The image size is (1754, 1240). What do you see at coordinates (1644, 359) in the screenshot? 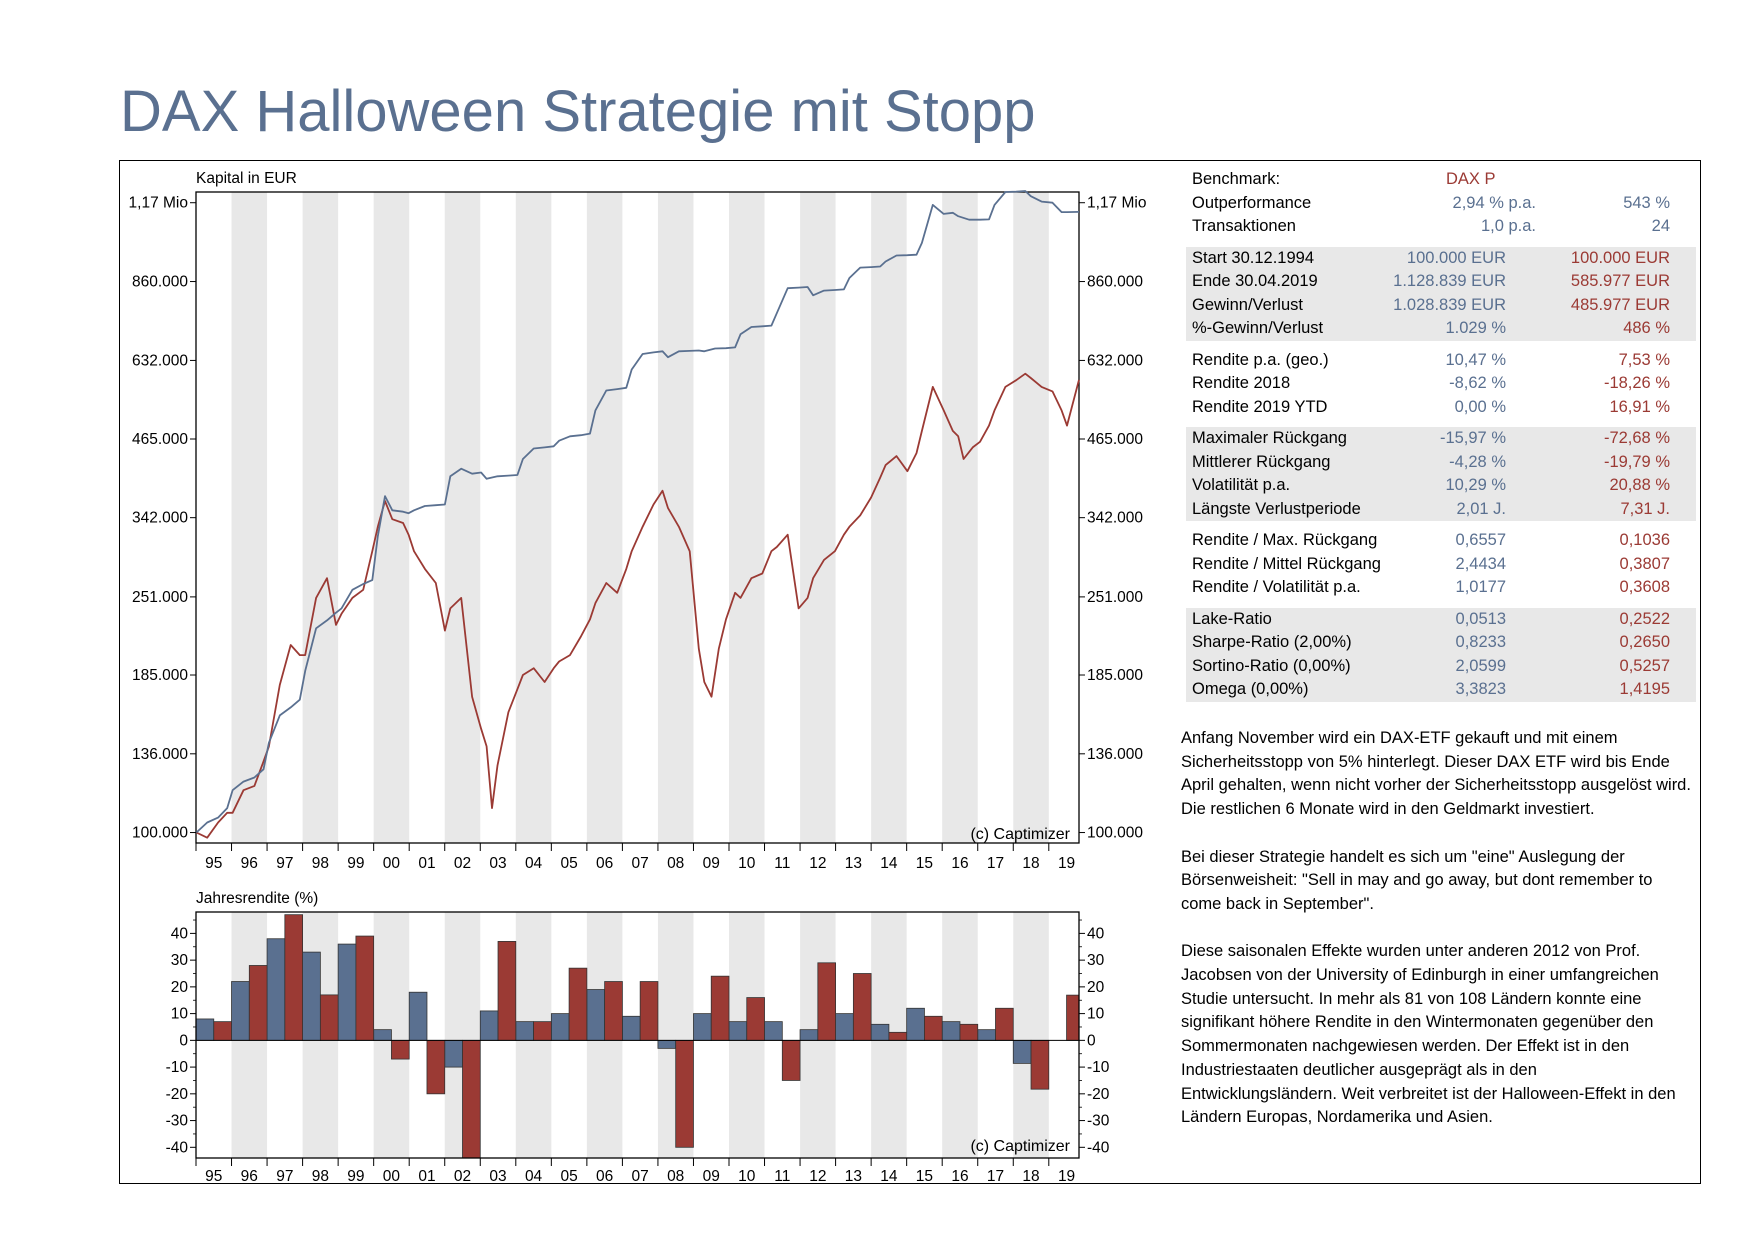
I see `stats-benchmark-value: 7,53 %` at bounding box center [1644, 359].